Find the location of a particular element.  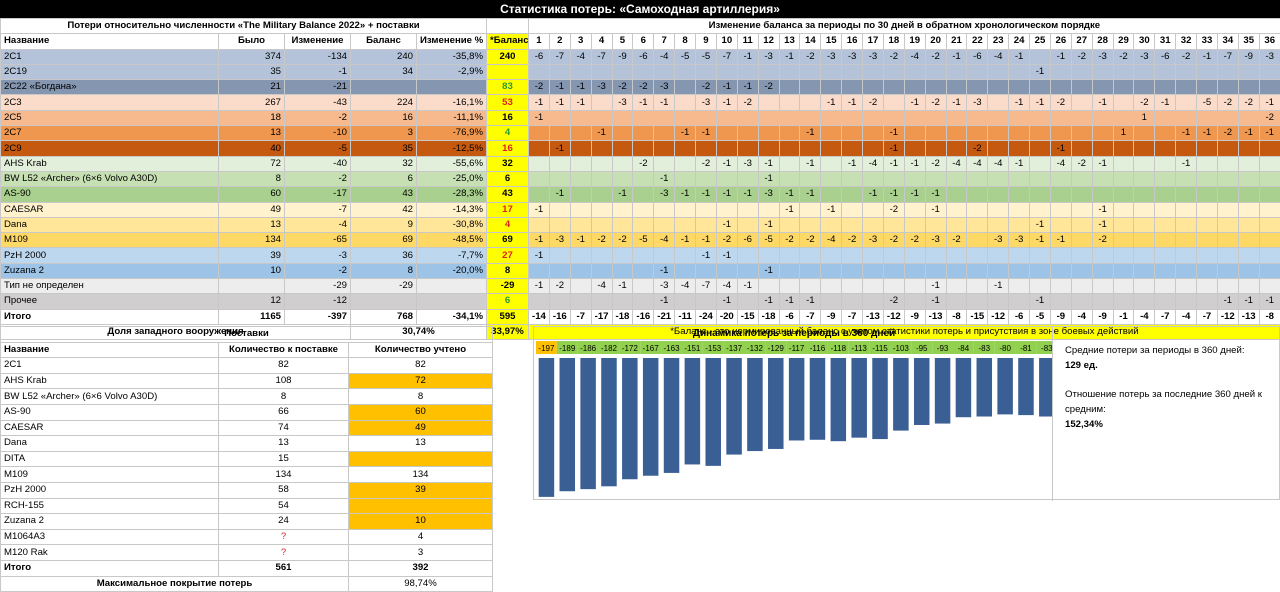

supply-row: M120 Rak?3 is located at coordinates (247, 553).